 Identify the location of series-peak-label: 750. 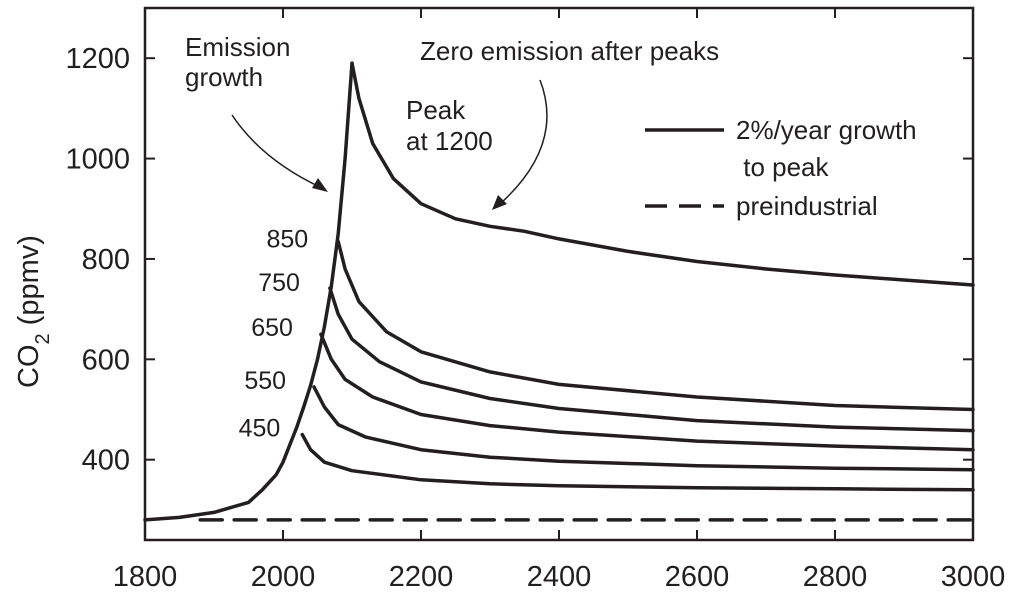
(279, 283).